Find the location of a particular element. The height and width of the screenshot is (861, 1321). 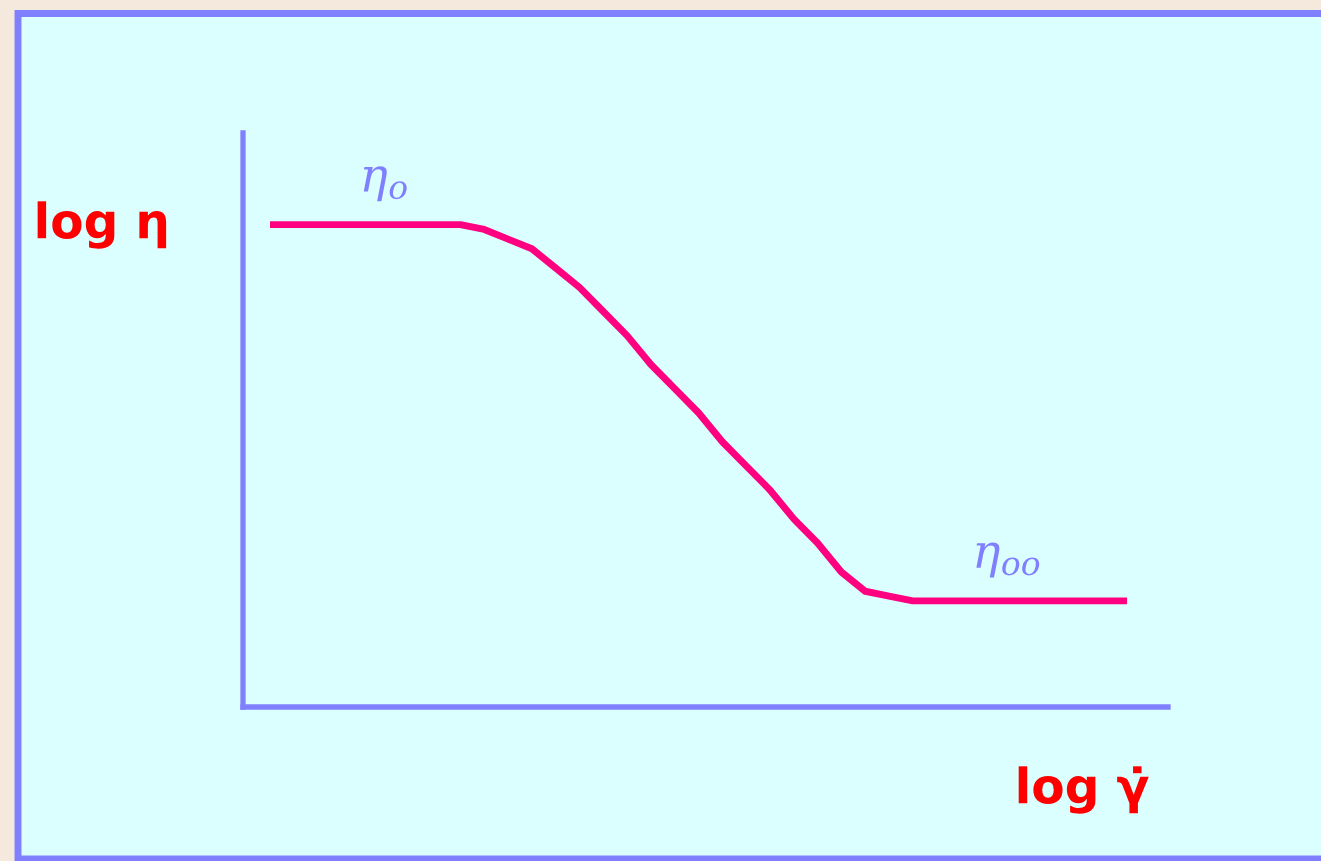

y-axis-title: log η is located at coordinates (102, 225).